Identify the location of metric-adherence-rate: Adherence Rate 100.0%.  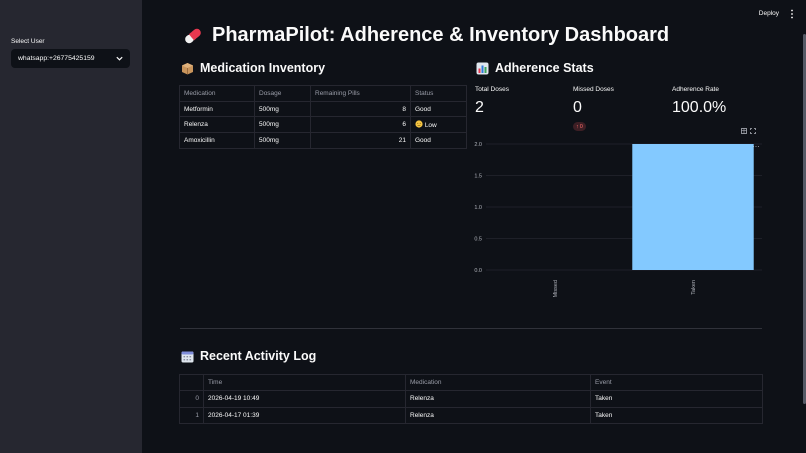
(699, 101).